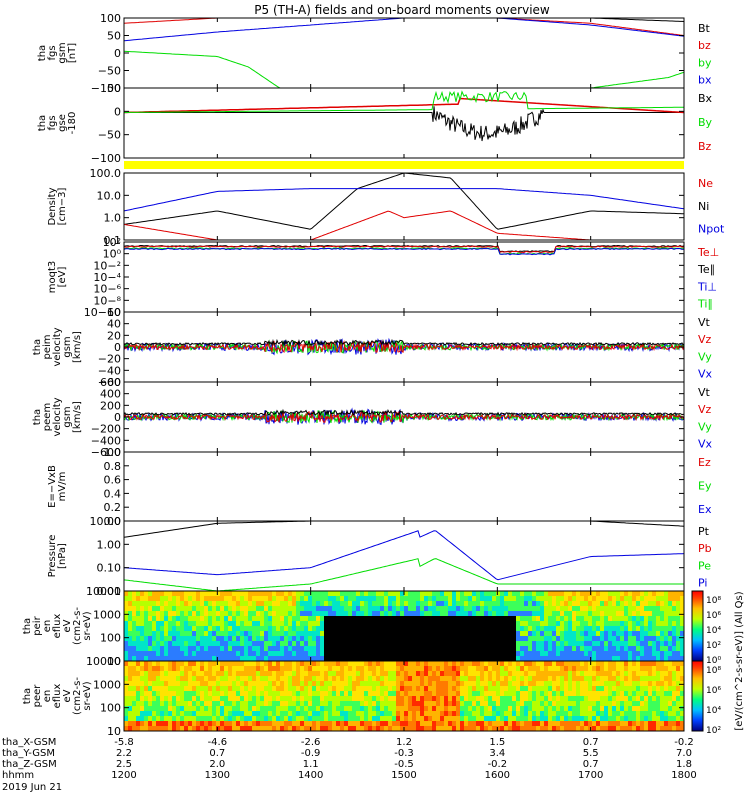  Describe the element at coordinates (57, 696) in the screenshot. I see `ylabel-line: eflux` at that location.